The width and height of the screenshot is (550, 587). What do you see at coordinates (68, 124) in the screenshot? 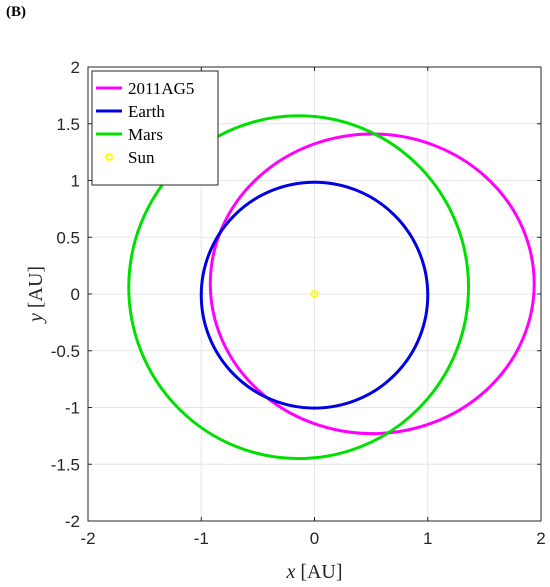
I see `y-tick-label: 1.5` at bounding box center [68, 124].